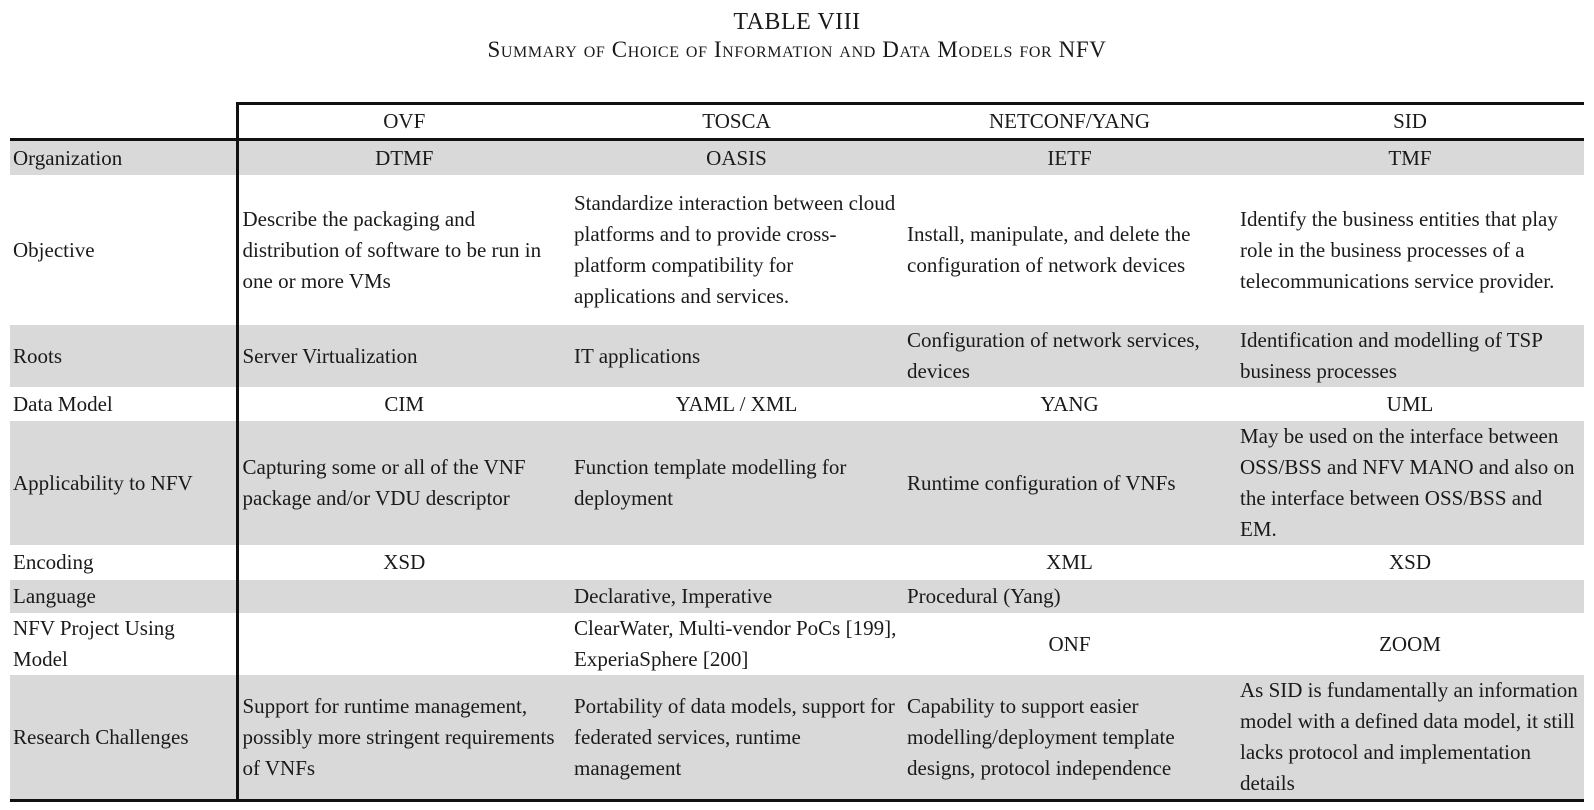 The height and width of the screenshot is (810, 1594). Describe the element at coordinates (1069, 562) in the screenshot. I see `cell-netconf-yang: XML` at that location.